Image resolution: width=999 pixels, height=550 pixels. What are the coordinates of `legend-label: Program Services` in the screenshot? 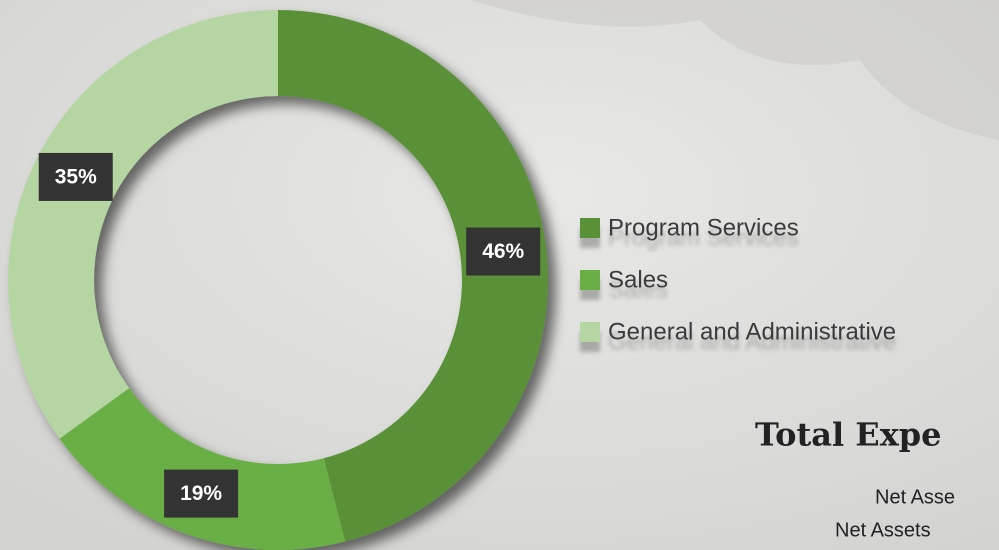 It's located at (703, 227).